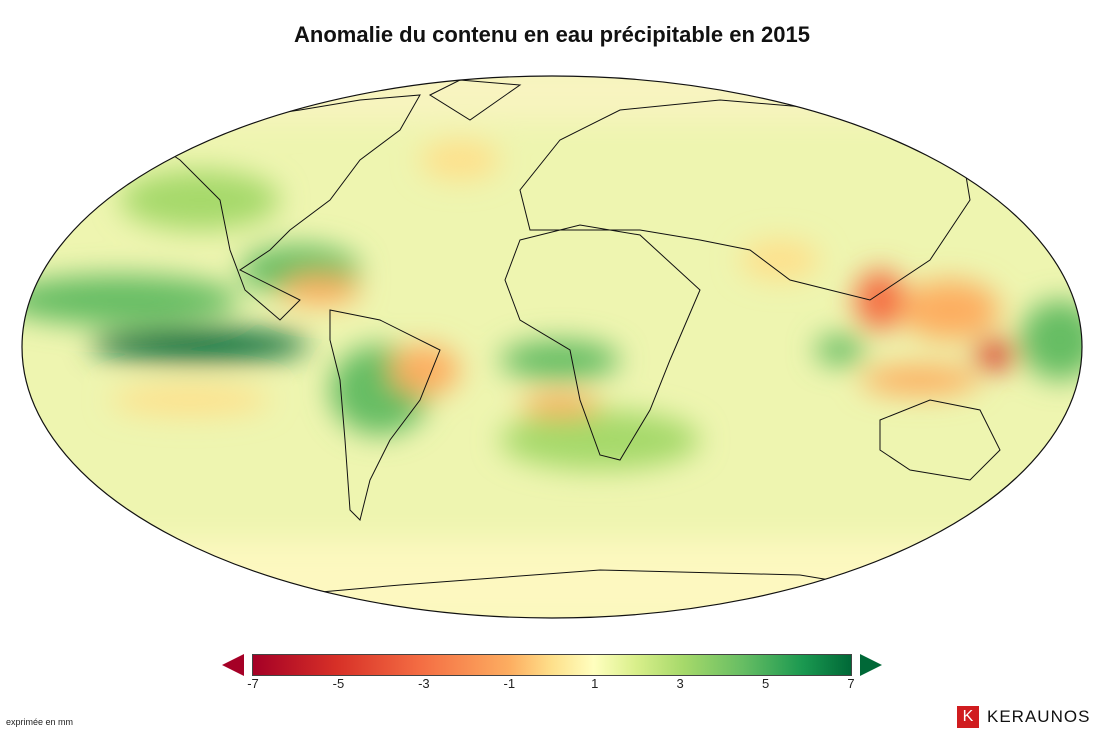  I want to click on keraunos-logo: K KERAUNOS, so click(1023, 717).